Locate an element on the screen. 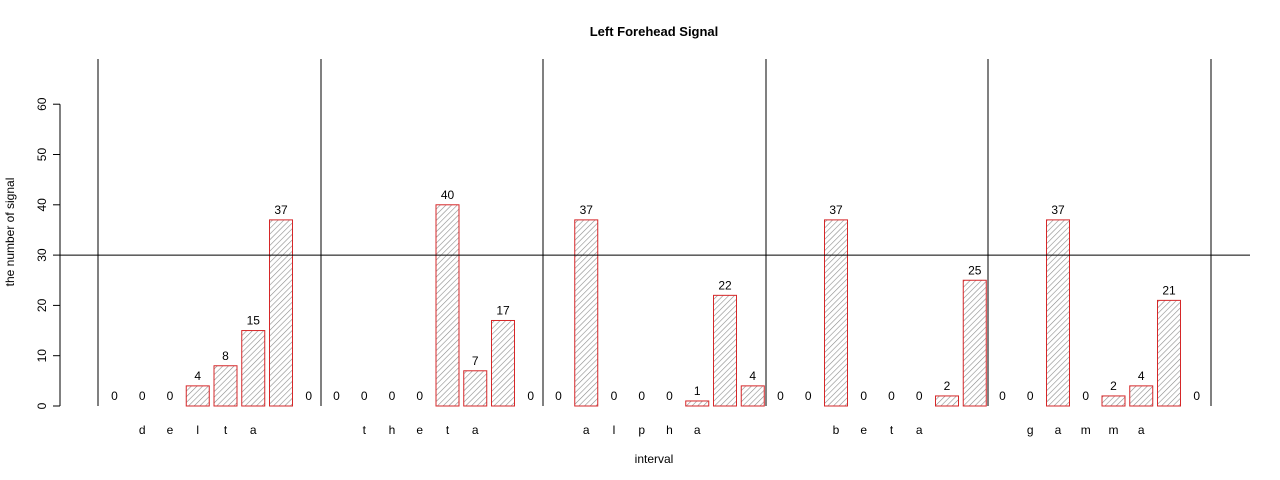  y-axis-label: the number of signal is located at coordinates (10, 232).